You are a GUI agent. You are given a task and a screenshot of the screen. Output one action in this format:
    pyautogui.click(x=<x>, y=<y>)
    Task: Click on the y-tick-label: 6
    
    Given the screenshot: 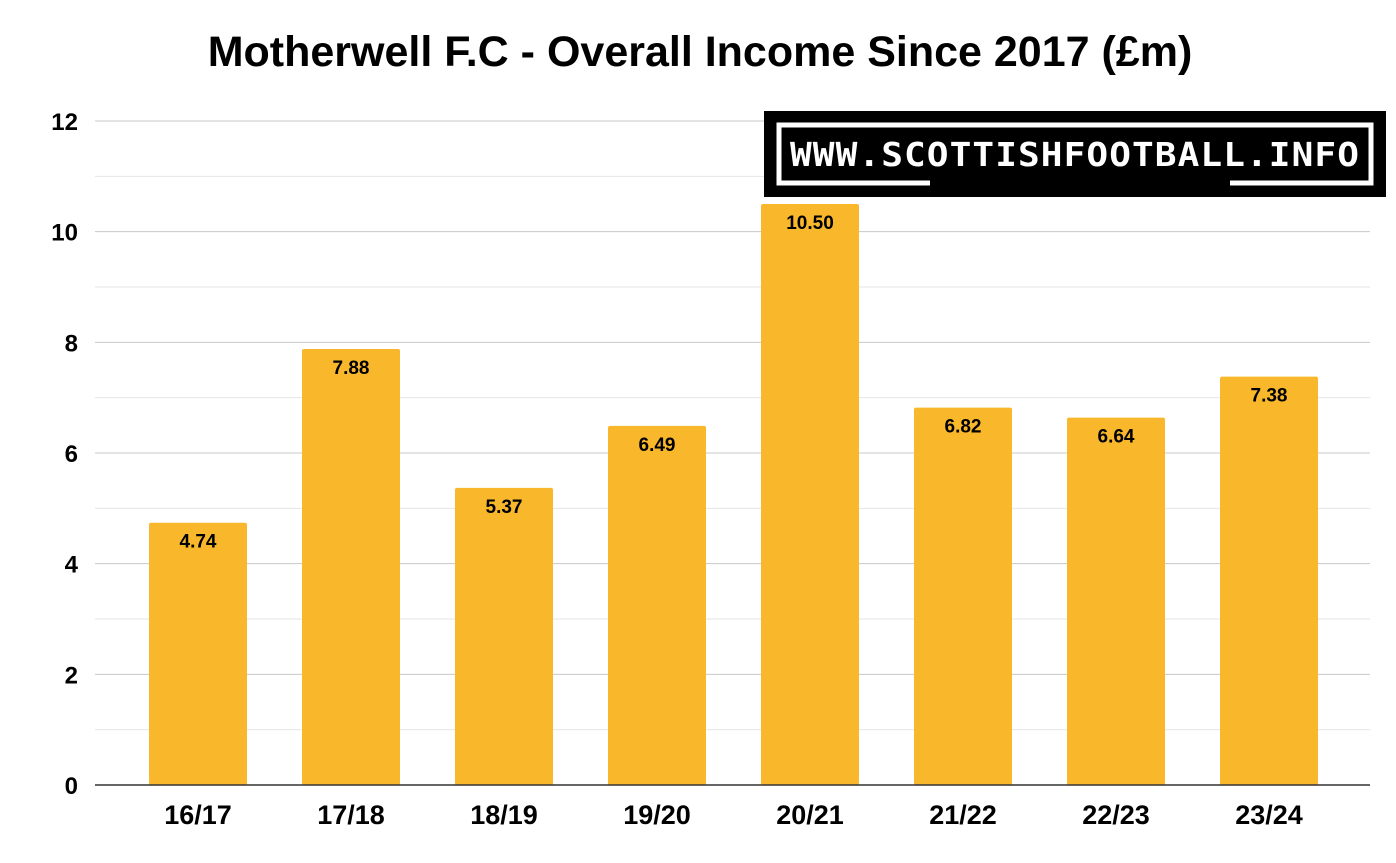 What is the action you would take?
    pyautogui.click(x=71, y=454)
    